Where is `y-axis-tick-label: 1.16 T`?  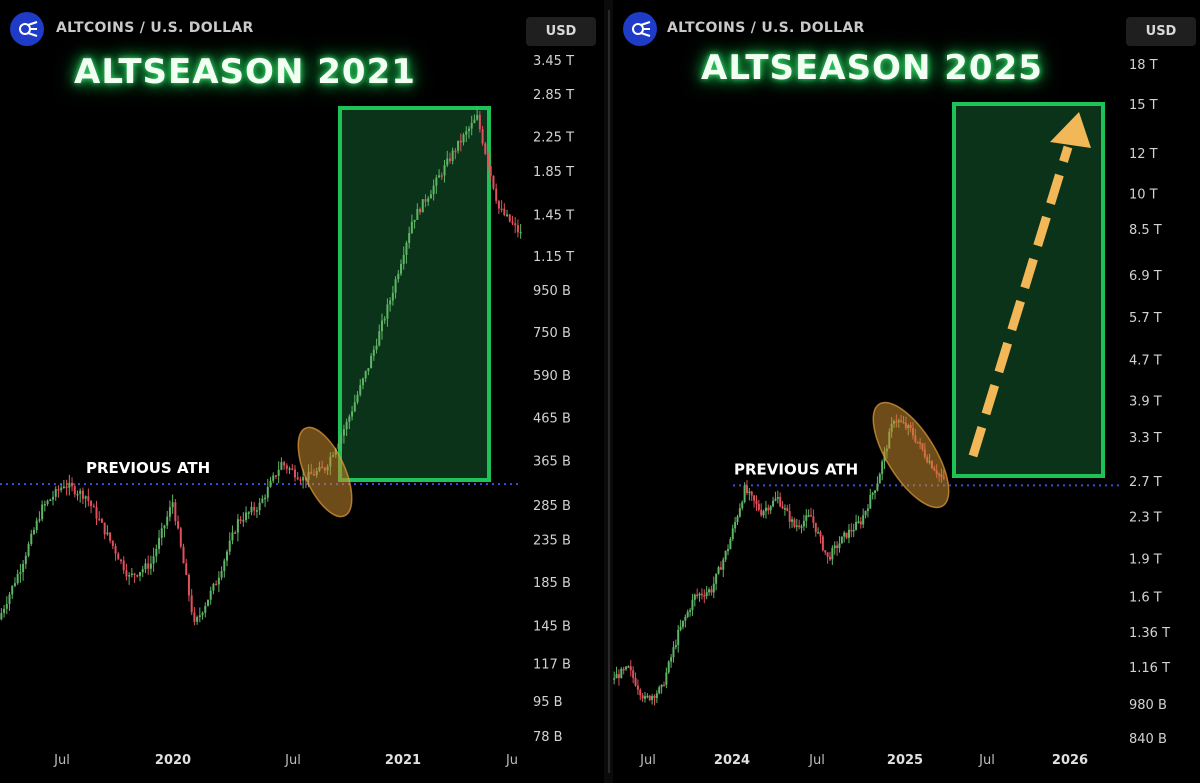
y-axis-tick-label: 1.16 T is located at coordinates (1149, 668).